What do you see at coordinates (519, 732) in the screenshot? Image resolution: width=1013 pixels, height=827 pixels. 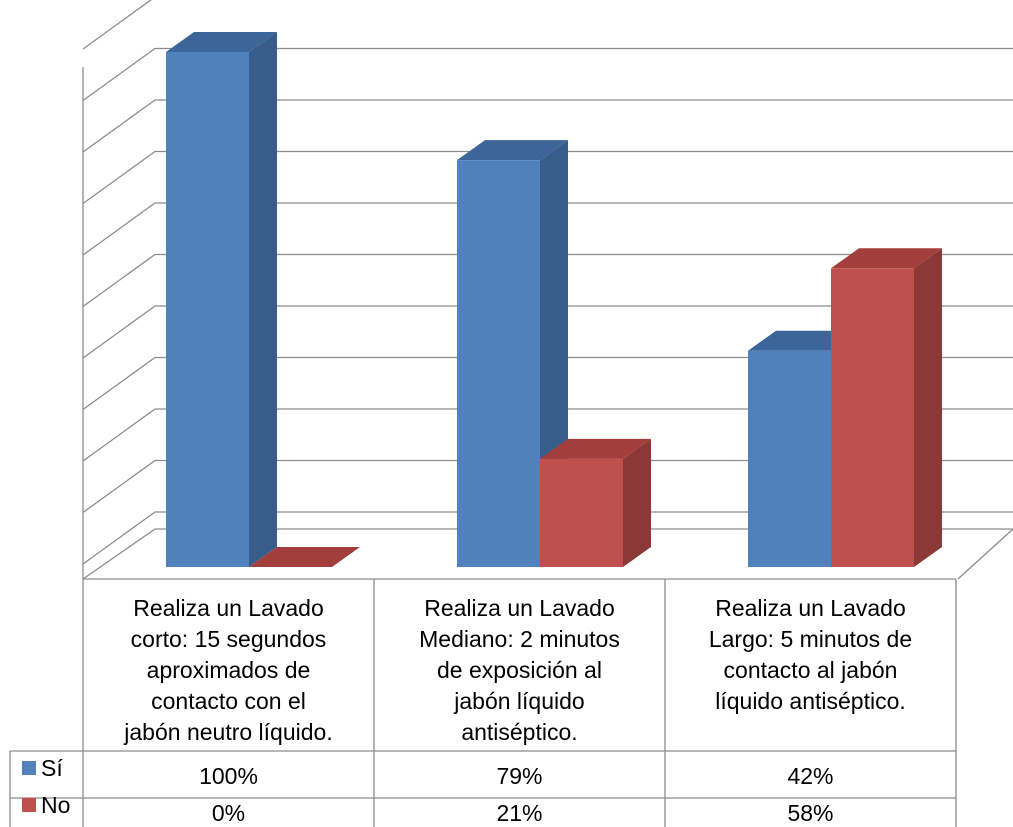 I see `category-label: antiséptico.` at bounding box center [519, 732].